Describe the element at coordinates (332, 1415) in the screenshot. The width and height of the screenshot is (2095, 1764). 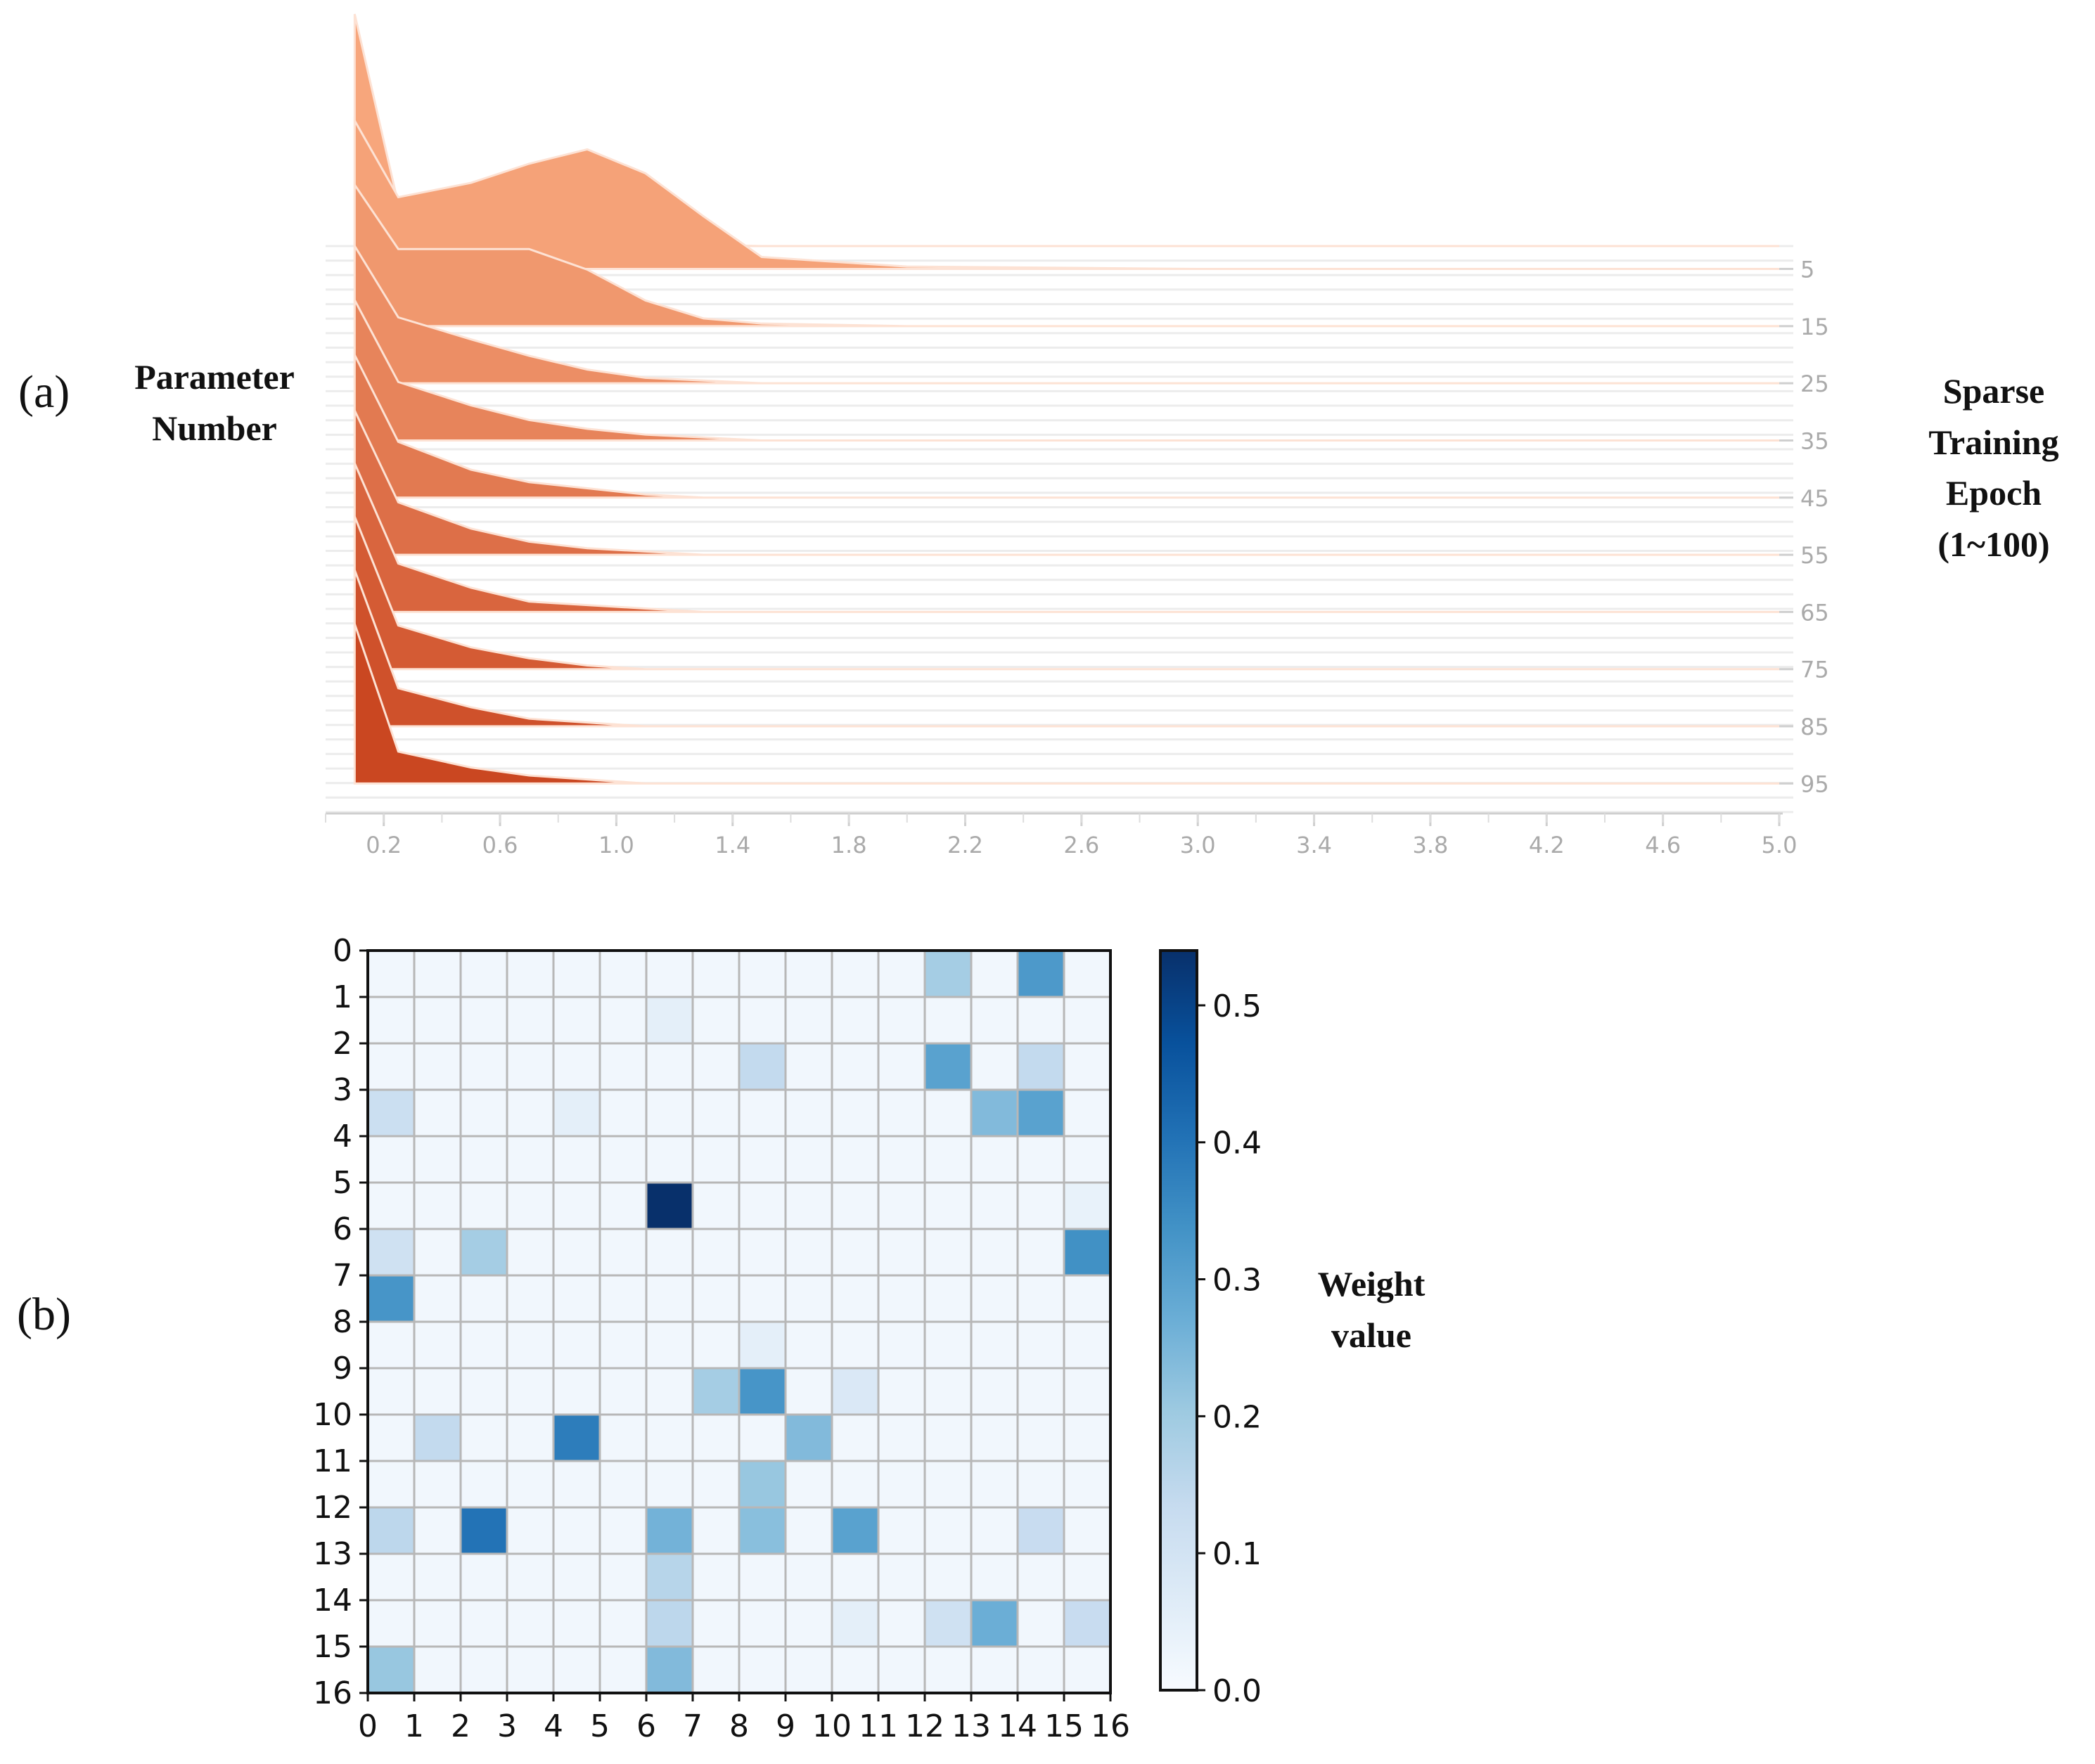
I see `heatmap-y-tick-label: 10` at that location.